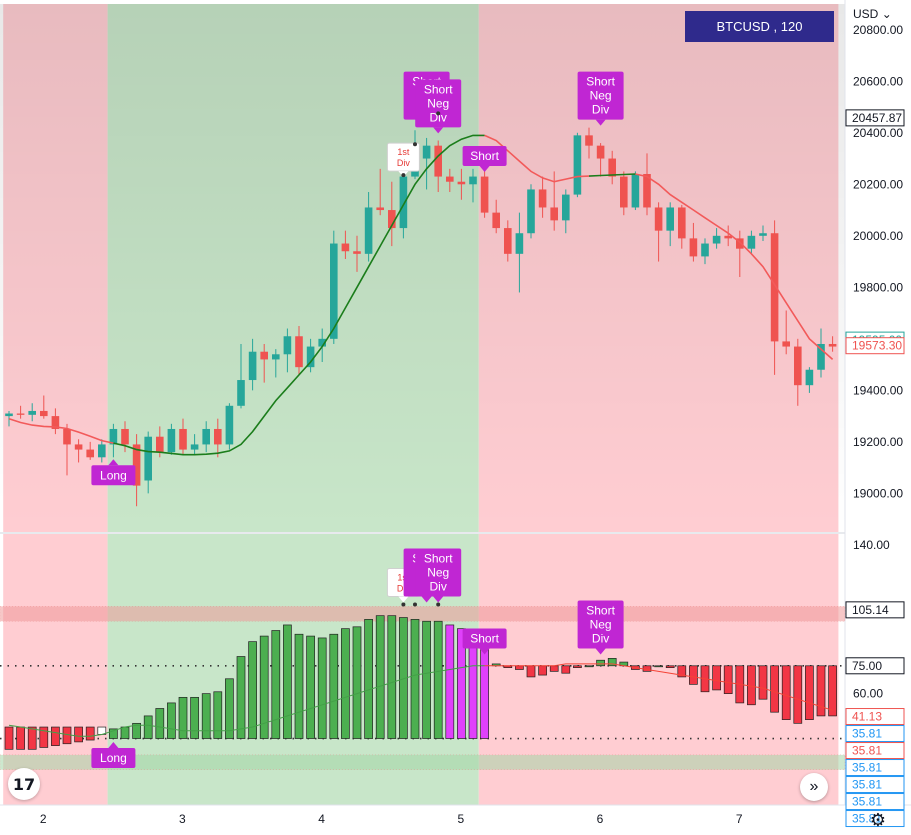 This screenshot has width=911, height=835. Describe the element at coordinates (403, 604) in the screenshot. I see `divergence-dot` at that location.